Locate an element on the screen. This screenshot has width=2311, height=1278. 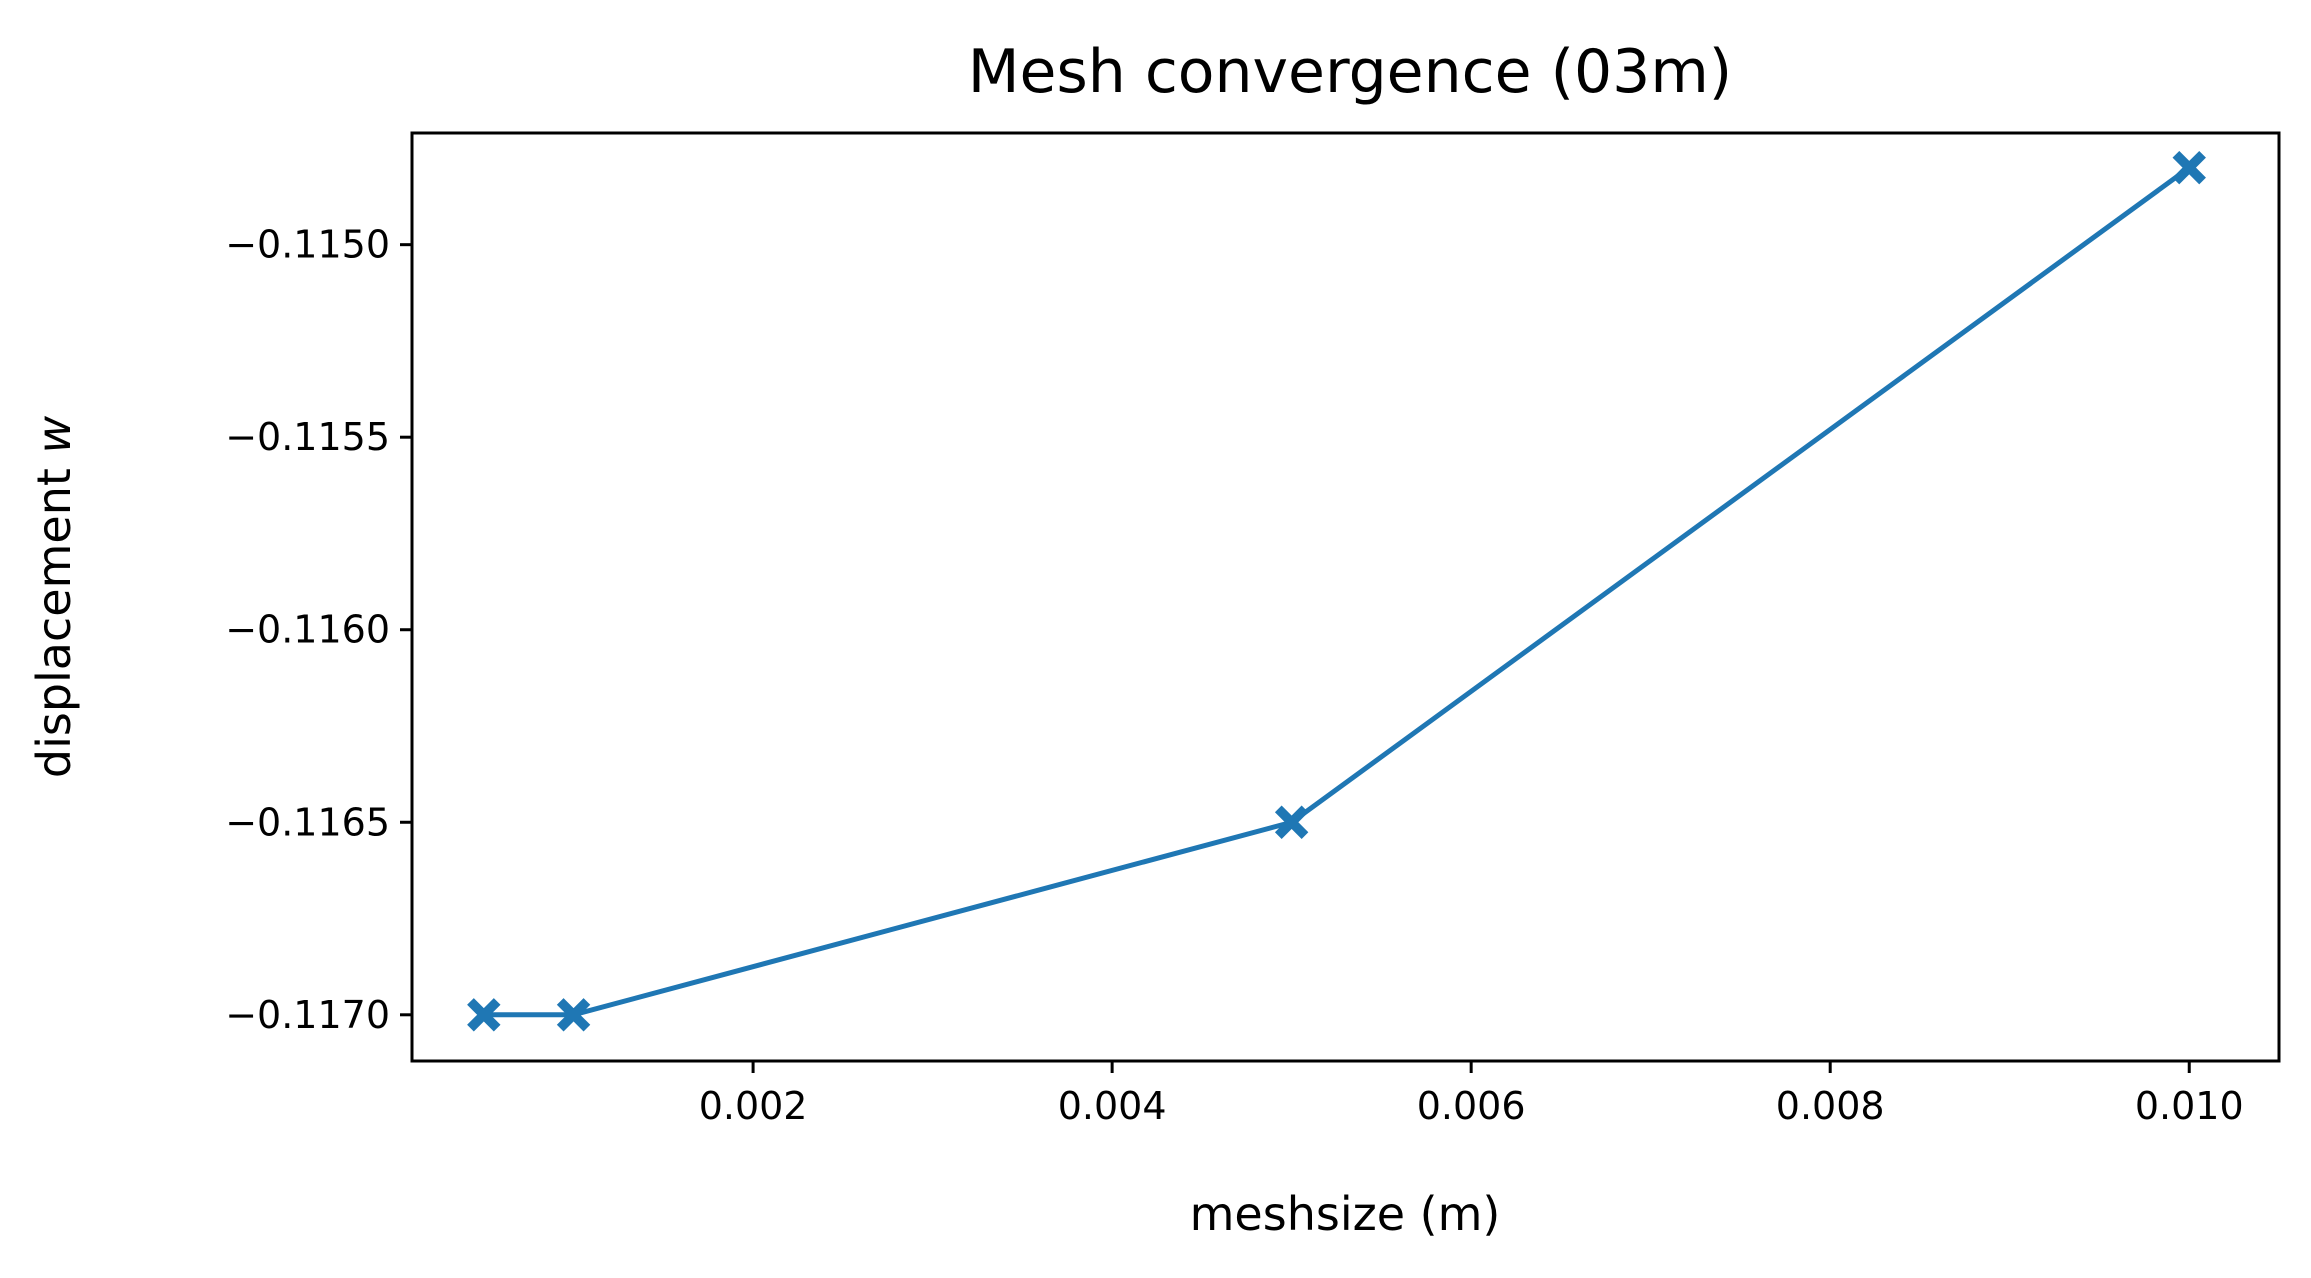
y-axis-label-text: displacement is located at coordinates (54, 615).